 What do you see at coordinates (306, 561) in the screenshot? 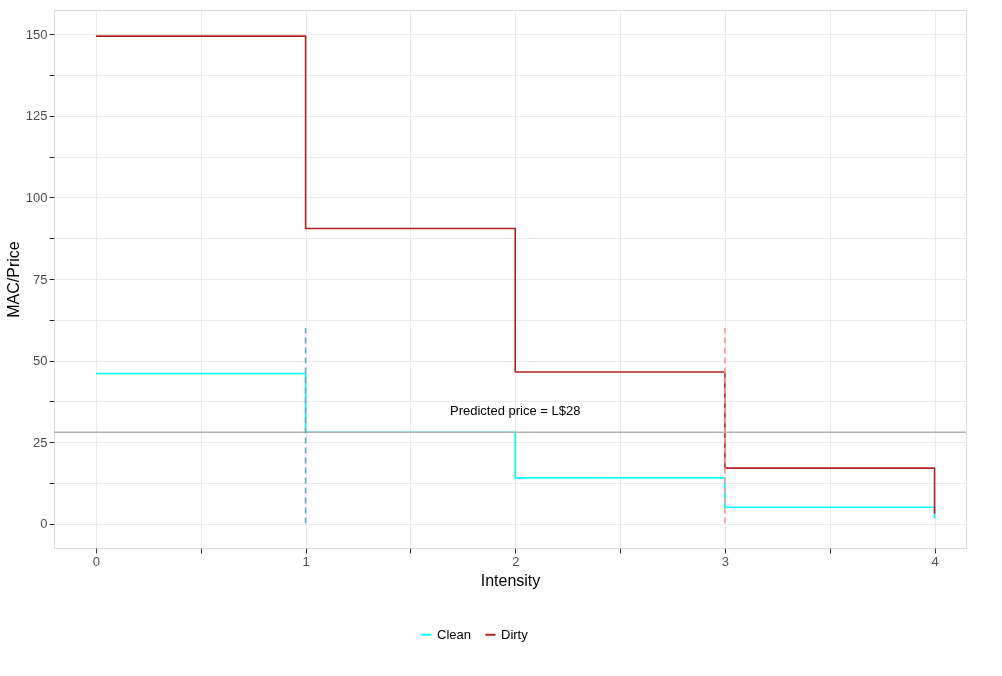
I see `x-tick-label: 1` at bounding box center [306, 561].